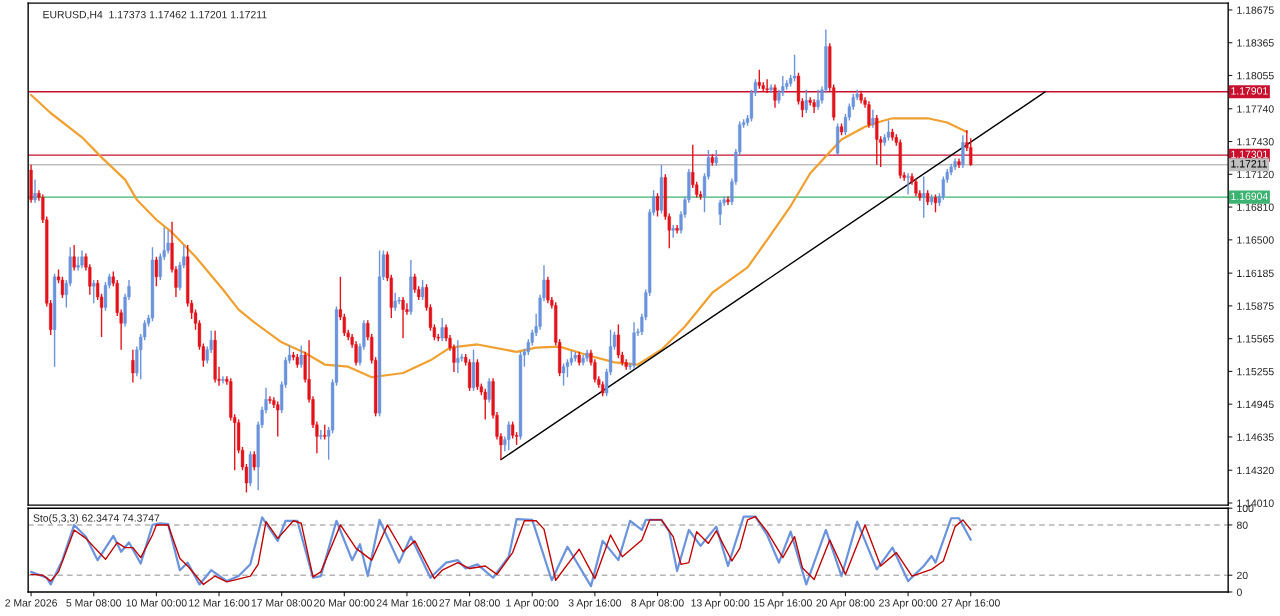 The image size is (1280, 616). I want to click on y-tick-label: 1.17740, so click(1255, 109).